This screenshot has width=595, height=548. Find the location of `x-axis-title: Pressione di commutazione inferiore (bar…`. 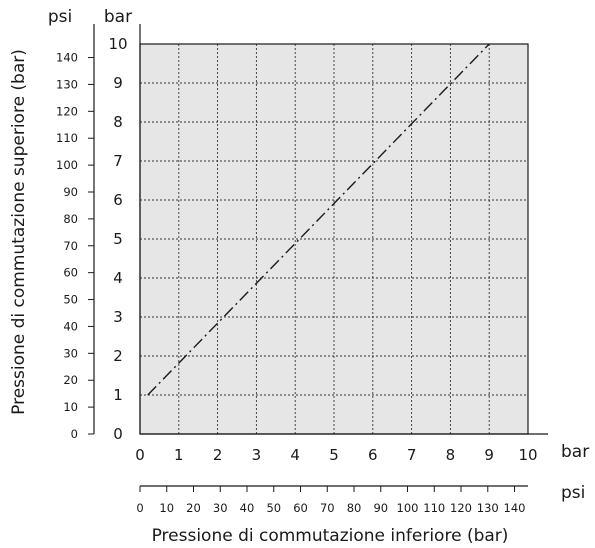

x-axis-title: Pressione di commutazione inferiore (bar… is located at coordinates (330, 536).